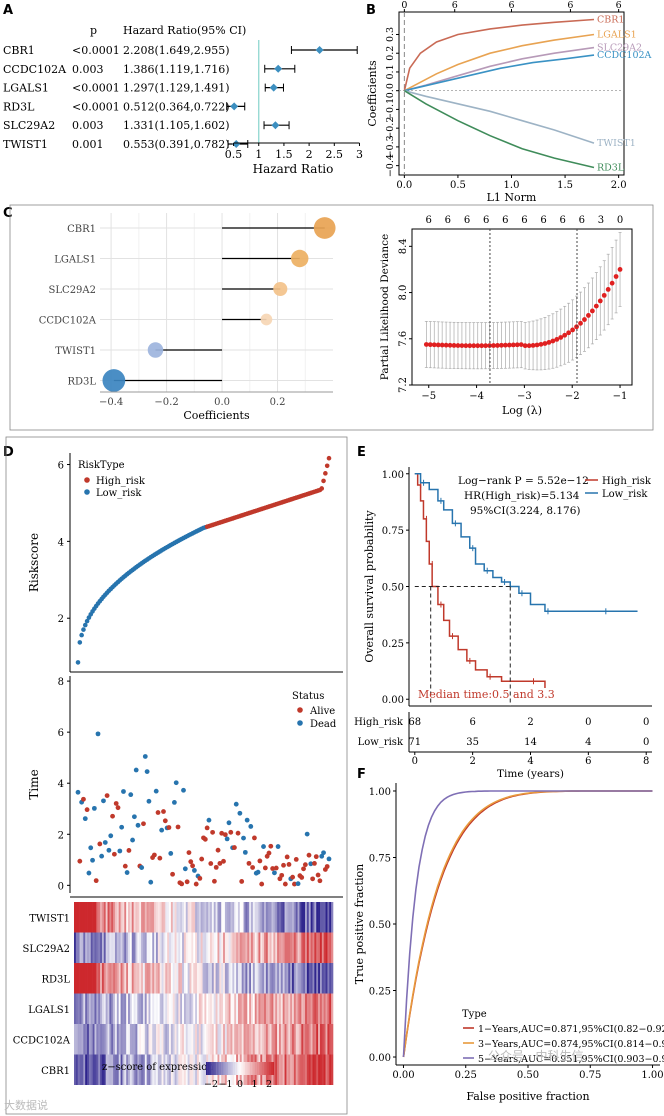  I want to click on lasso-top-tick-label: 6, so click(511, 5).